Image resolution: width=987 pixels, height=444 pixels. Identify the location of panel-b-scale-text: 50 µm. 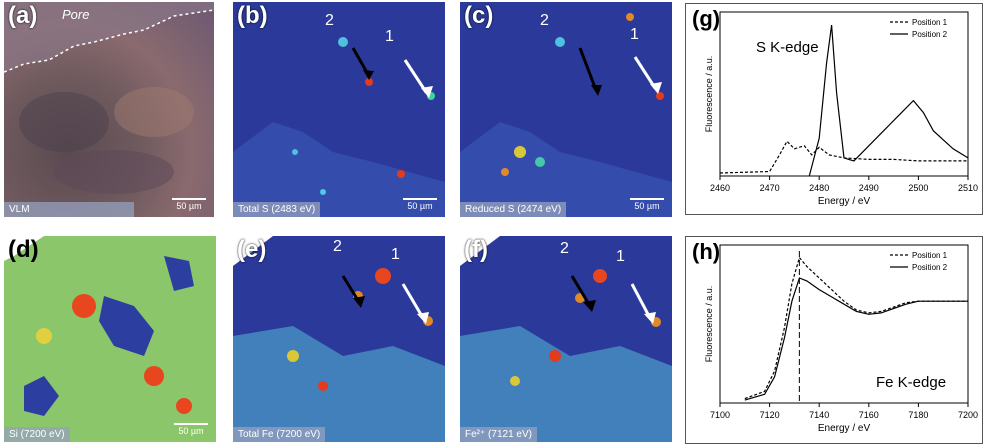
(420, 206).